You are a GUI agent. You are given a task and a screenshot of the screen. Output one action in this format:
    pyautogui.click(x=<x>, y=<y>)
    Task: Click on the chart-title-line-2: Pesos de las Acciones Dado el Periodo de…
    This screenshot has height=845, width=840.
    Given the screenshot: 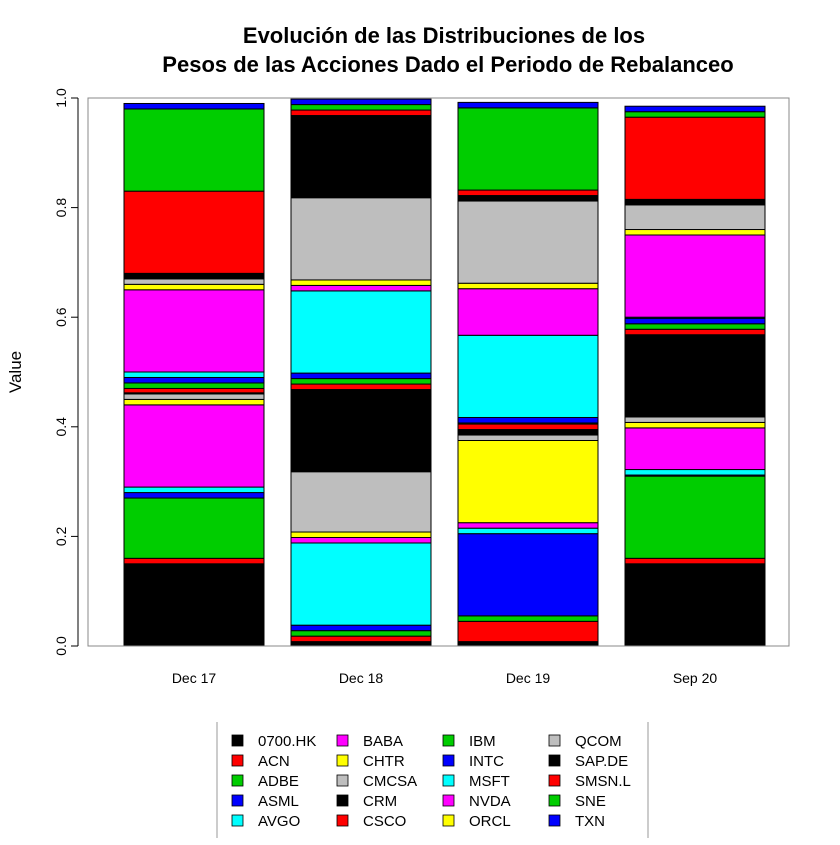 What is the action you would take?
    pyautogui.click(x=447, y=64)
    